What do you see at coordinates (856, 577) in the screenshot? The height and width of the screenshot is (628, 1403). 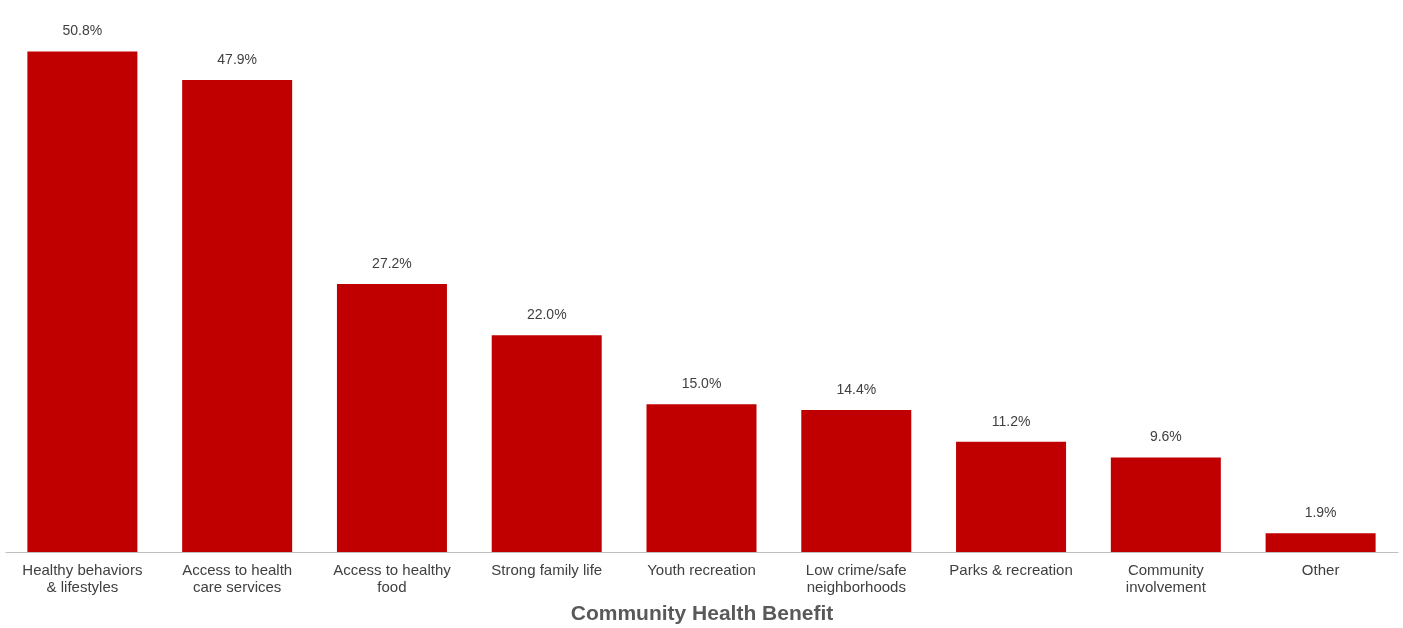 I see `x-tick-label: Low crime/safe neighborhoods` at bounding box center [856, 577].